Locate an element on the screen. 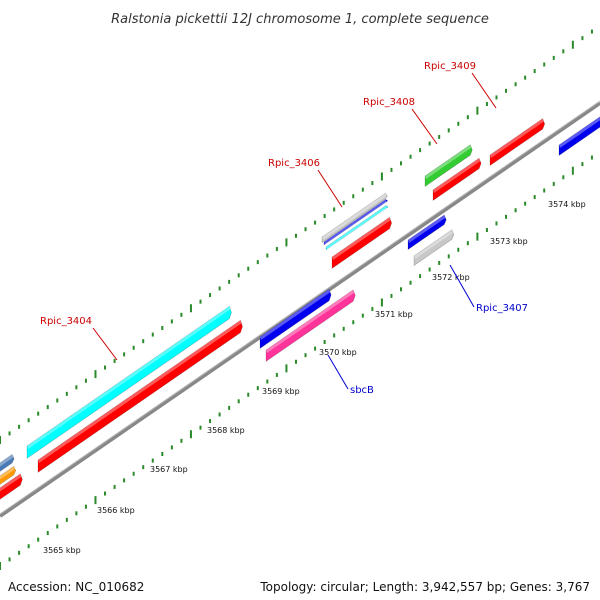  gene-red-3406-lower-shine is located at coordinates (361, 238).